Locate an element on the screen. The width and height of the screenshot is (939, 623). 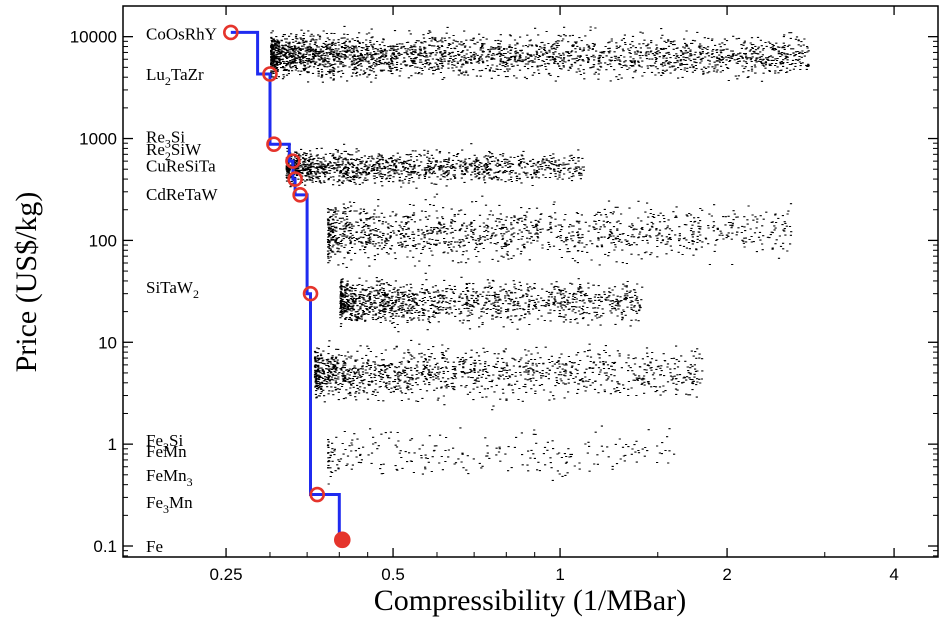
compound-label-base: CoOsRhY is located at coordinates (181, 34).